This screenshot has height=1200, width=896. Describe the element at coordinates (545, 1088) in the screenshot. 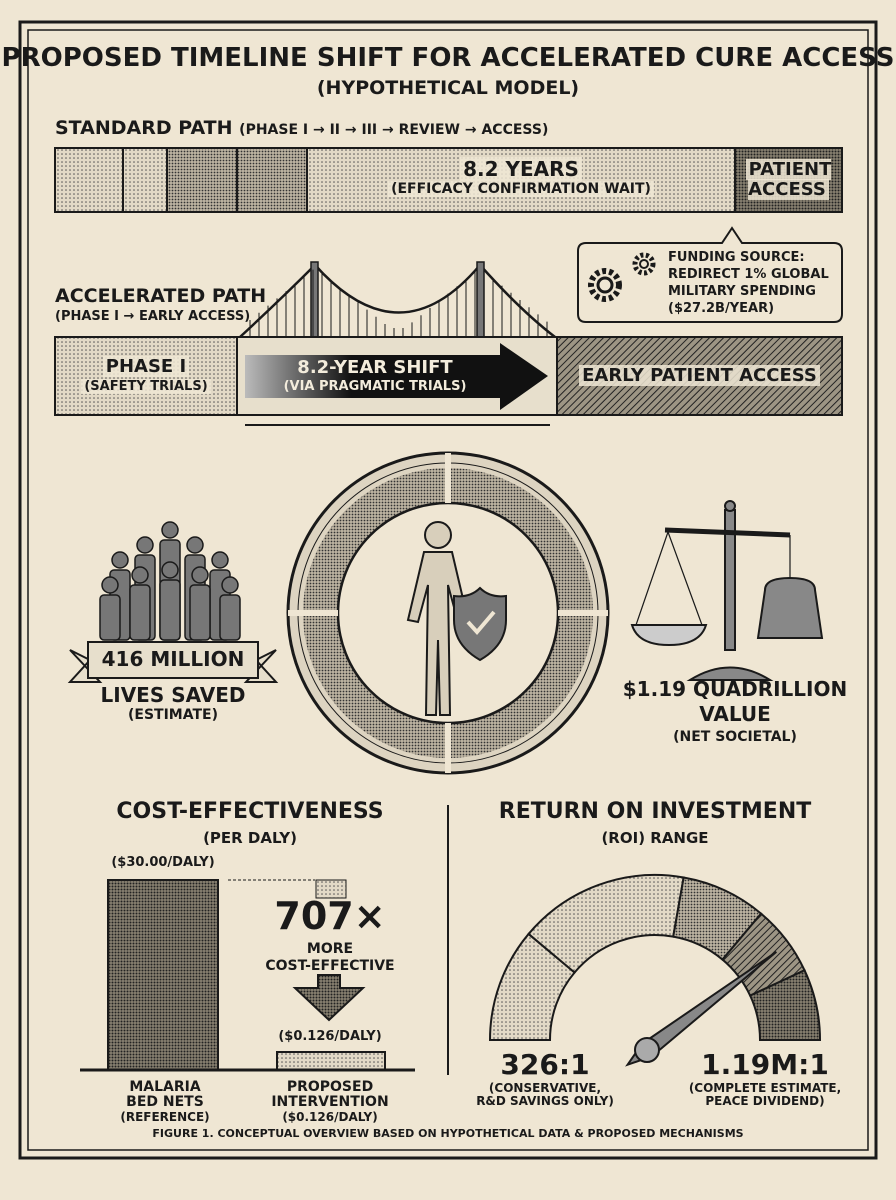

I see `roi-low-note-line: (CONSERVATIVE,` at that location.